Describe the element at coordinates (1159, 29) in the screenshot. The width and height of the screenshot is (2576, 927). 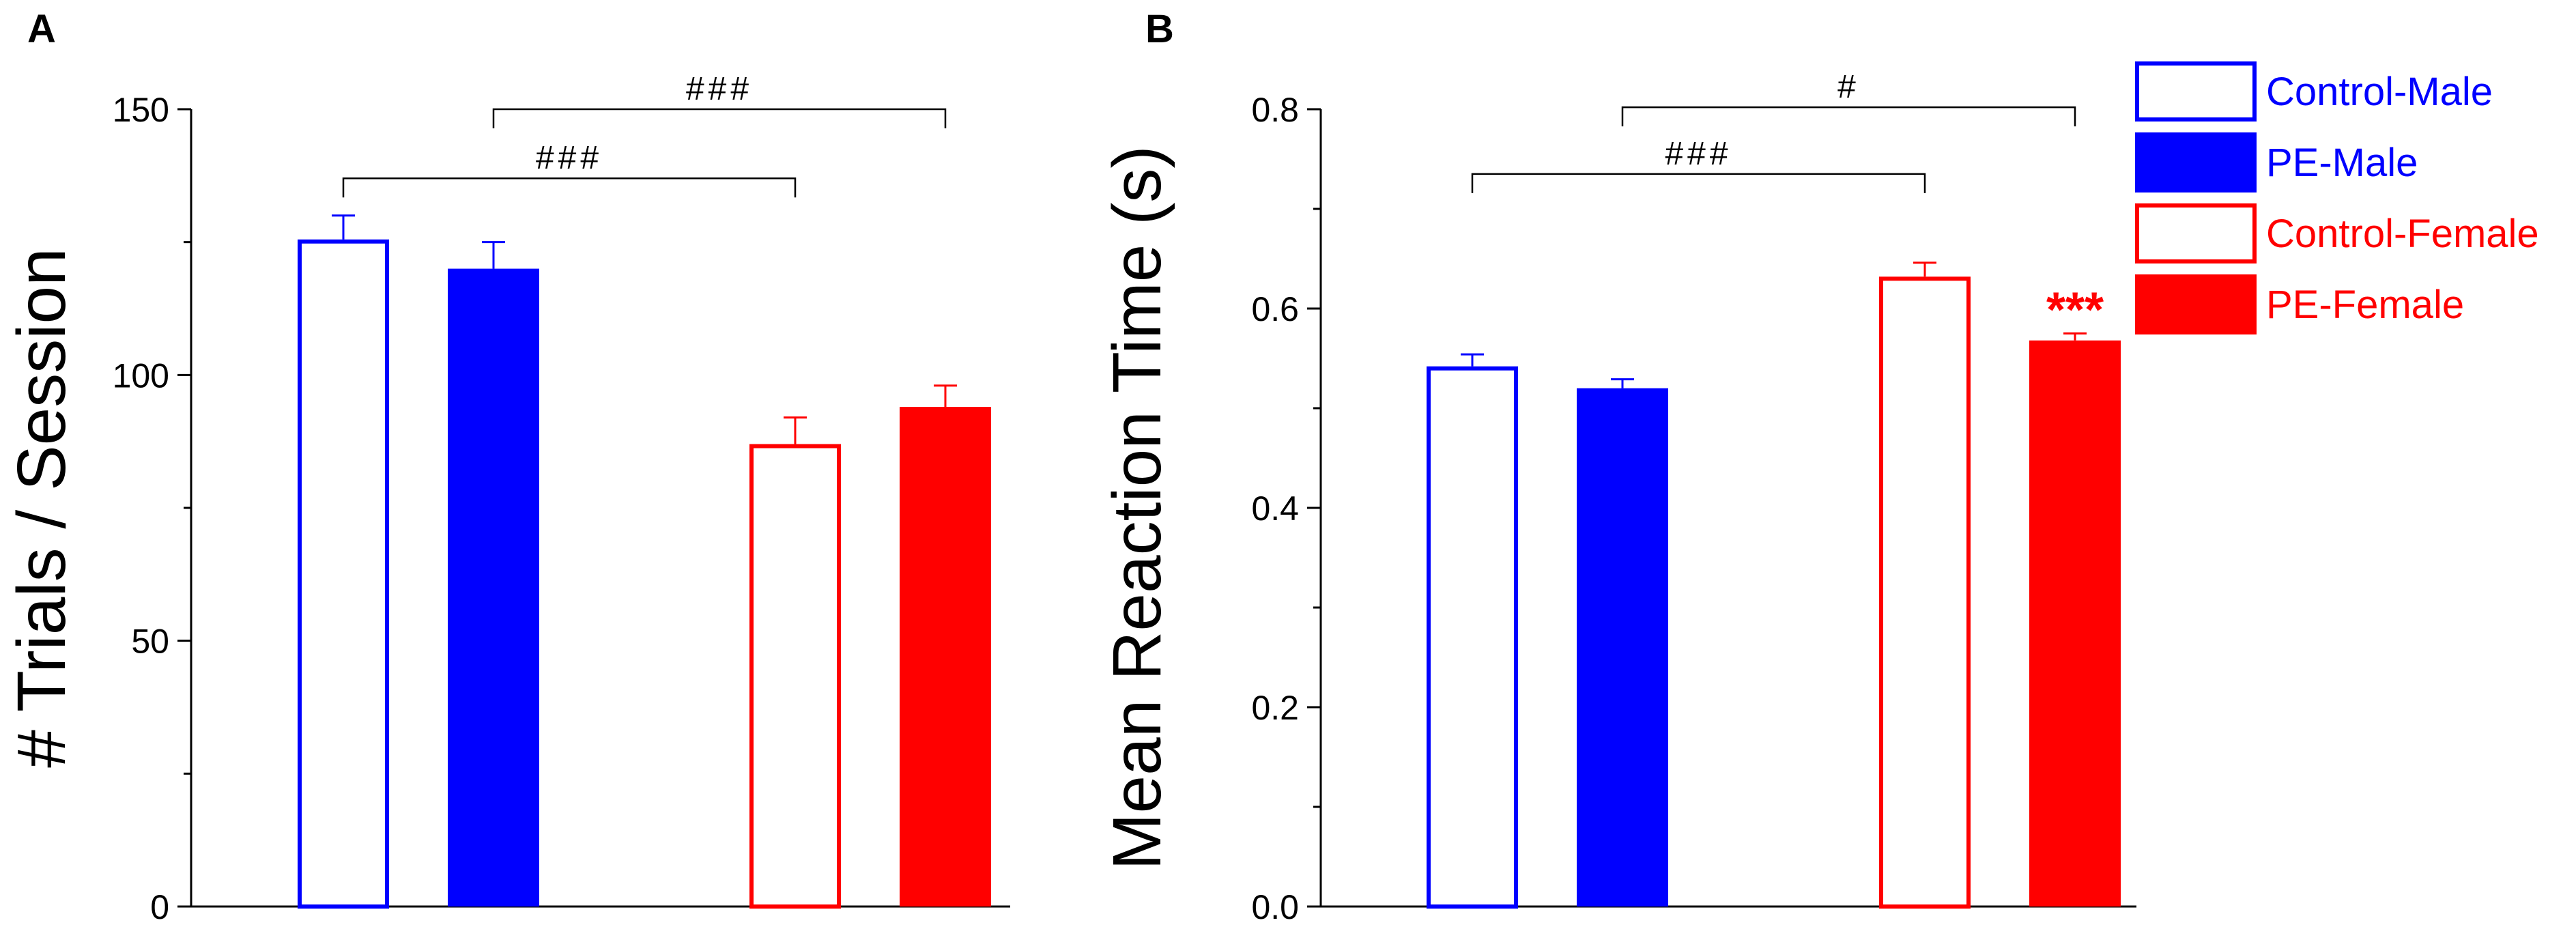
I see `panel-label: B` at that location.